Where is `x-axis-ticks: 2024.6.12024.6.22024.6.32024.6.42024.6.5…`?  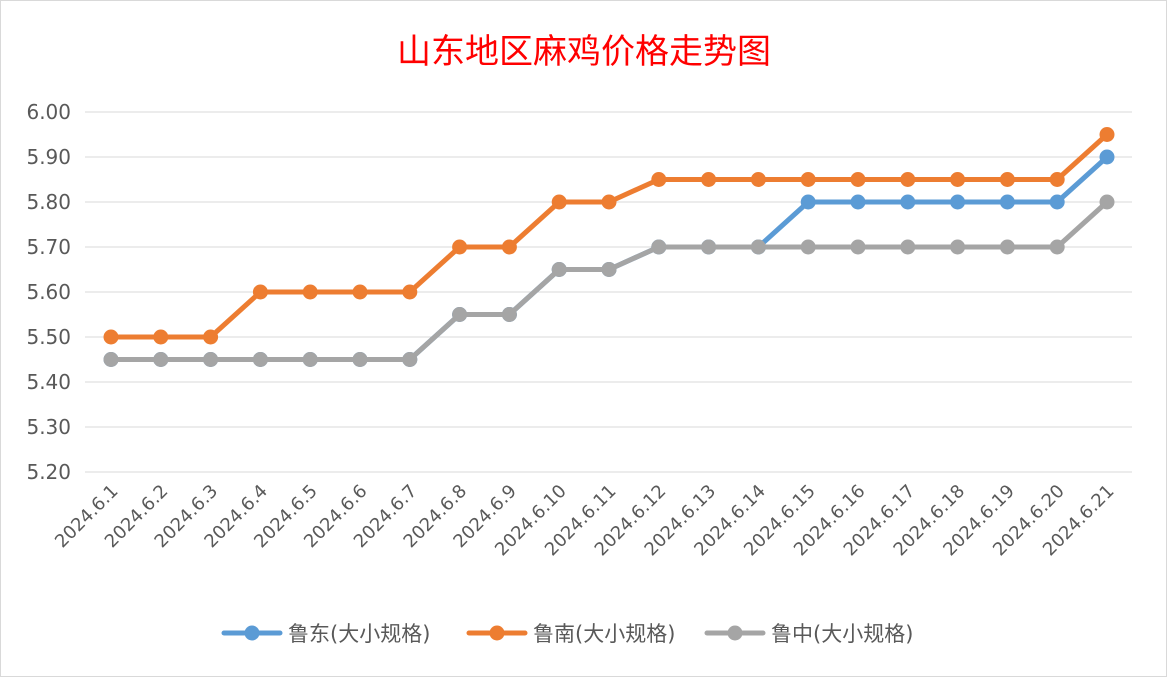
x-axis-ticks: 2024.6.12024.6.22024.6.32024.6.42024.6.5… is located at coordinates (585, 521).